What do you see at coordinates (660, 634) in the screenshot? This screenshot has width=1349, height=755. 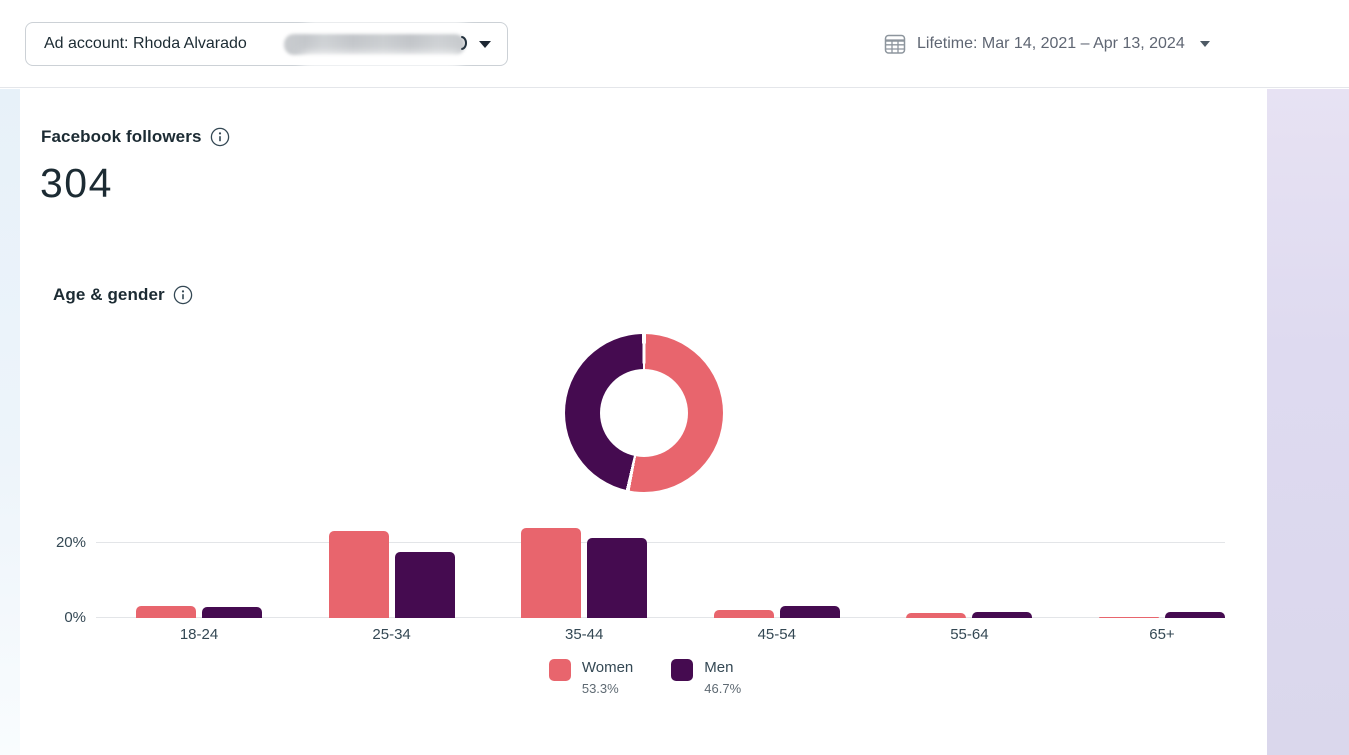 I see `x-axis-labels: 18-24 25-34 35-44 45-54 55-64 65+` at bounding box center [660, 634].